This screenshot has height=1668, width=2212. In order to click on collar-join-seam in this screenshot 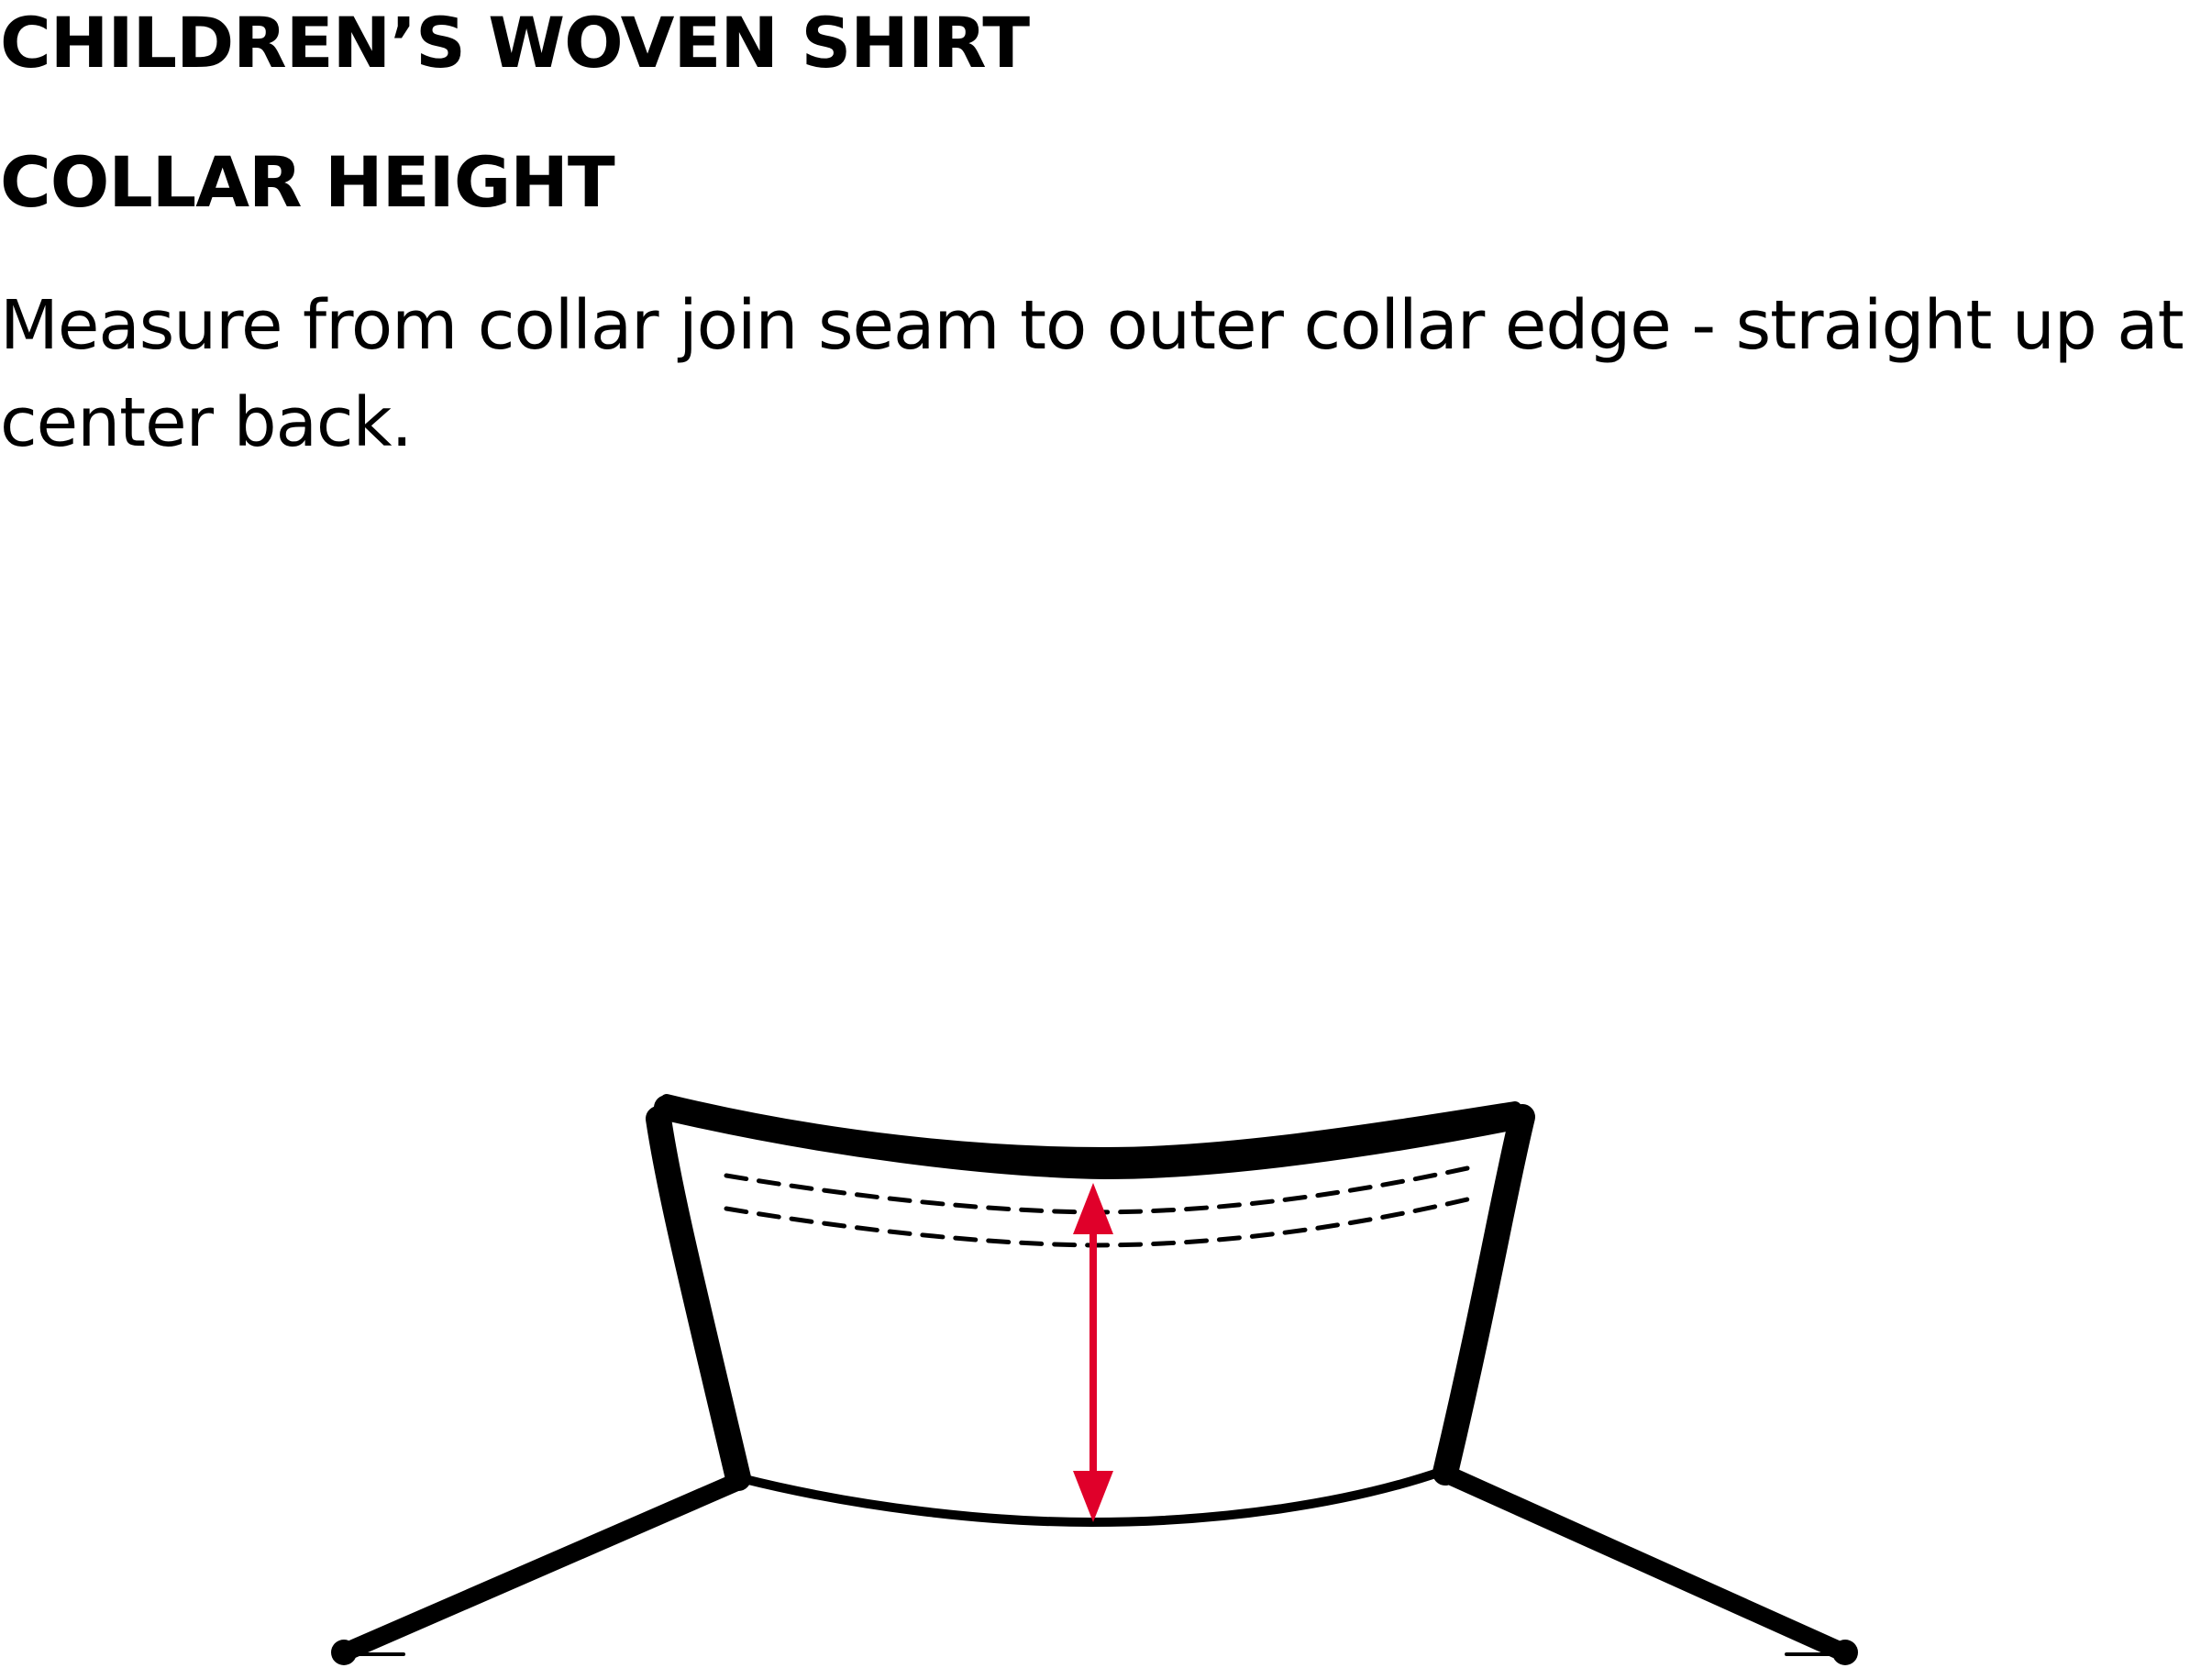, I will do `click(1092, 1497)`.